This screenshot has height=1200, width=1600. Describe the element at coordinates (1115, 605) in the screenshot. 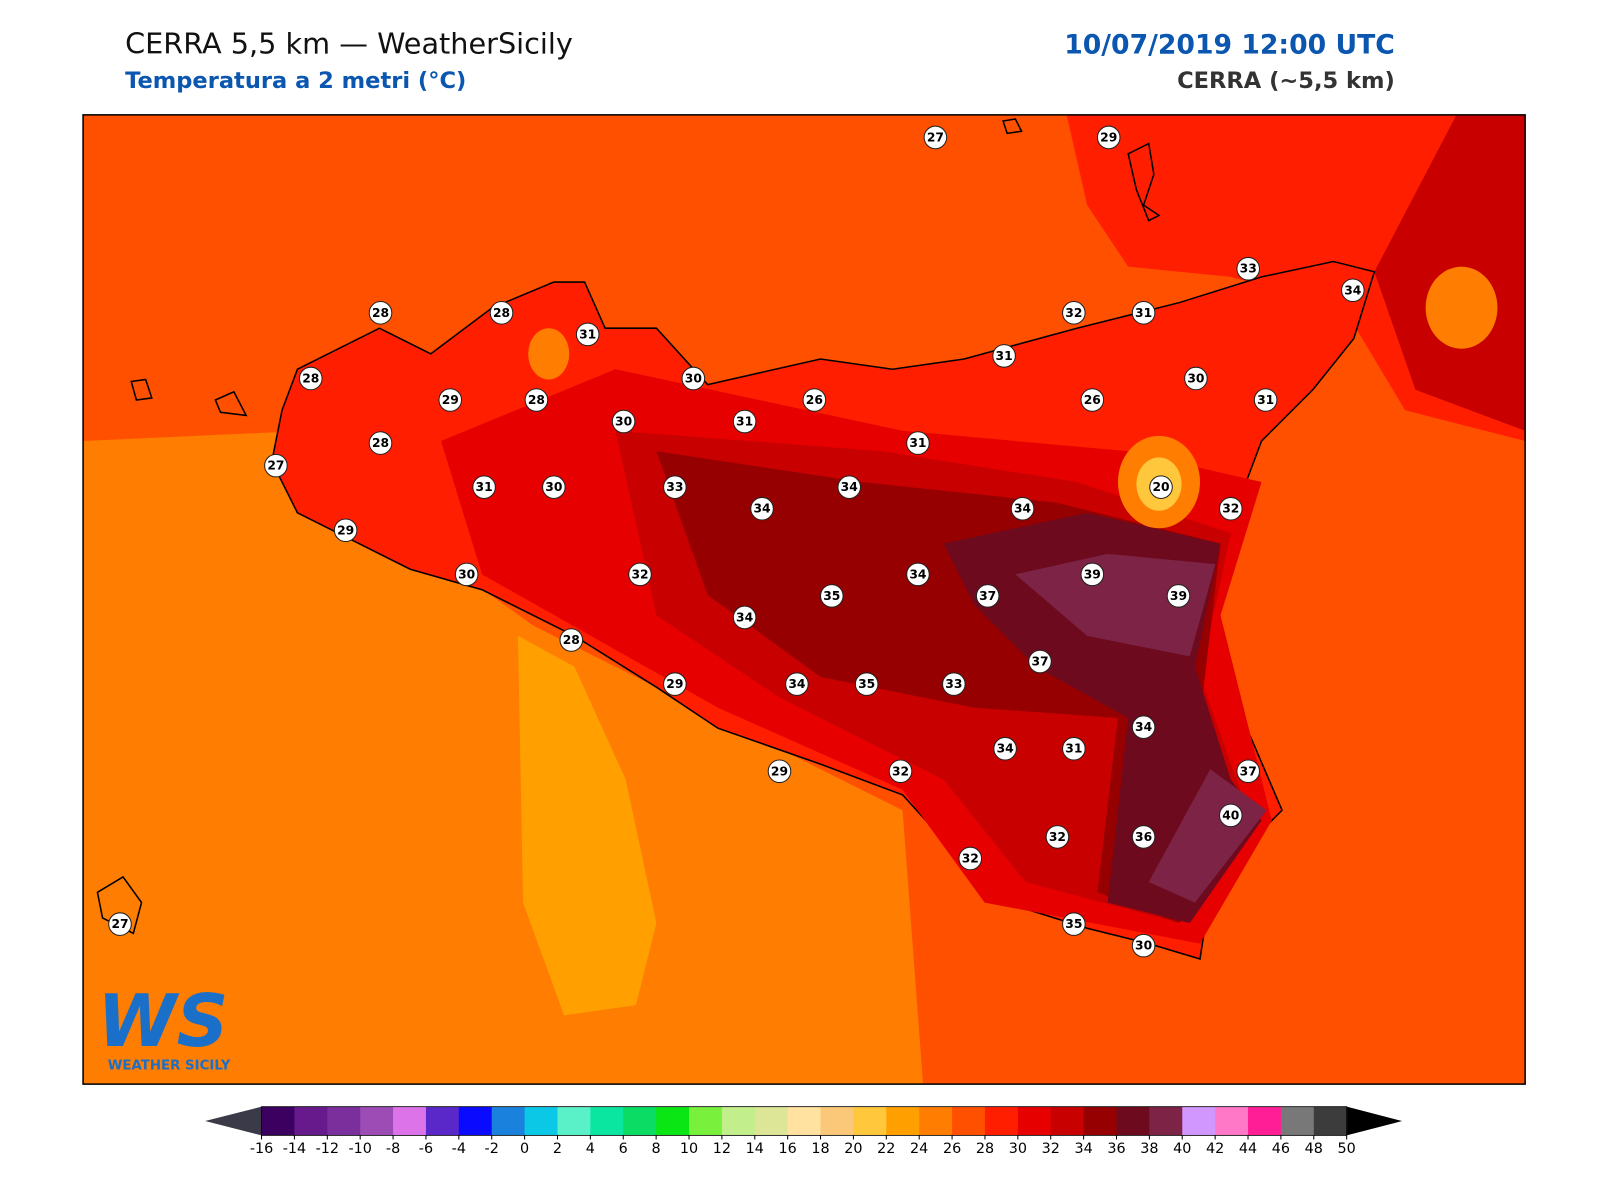

I see `zone-40a` at that location.